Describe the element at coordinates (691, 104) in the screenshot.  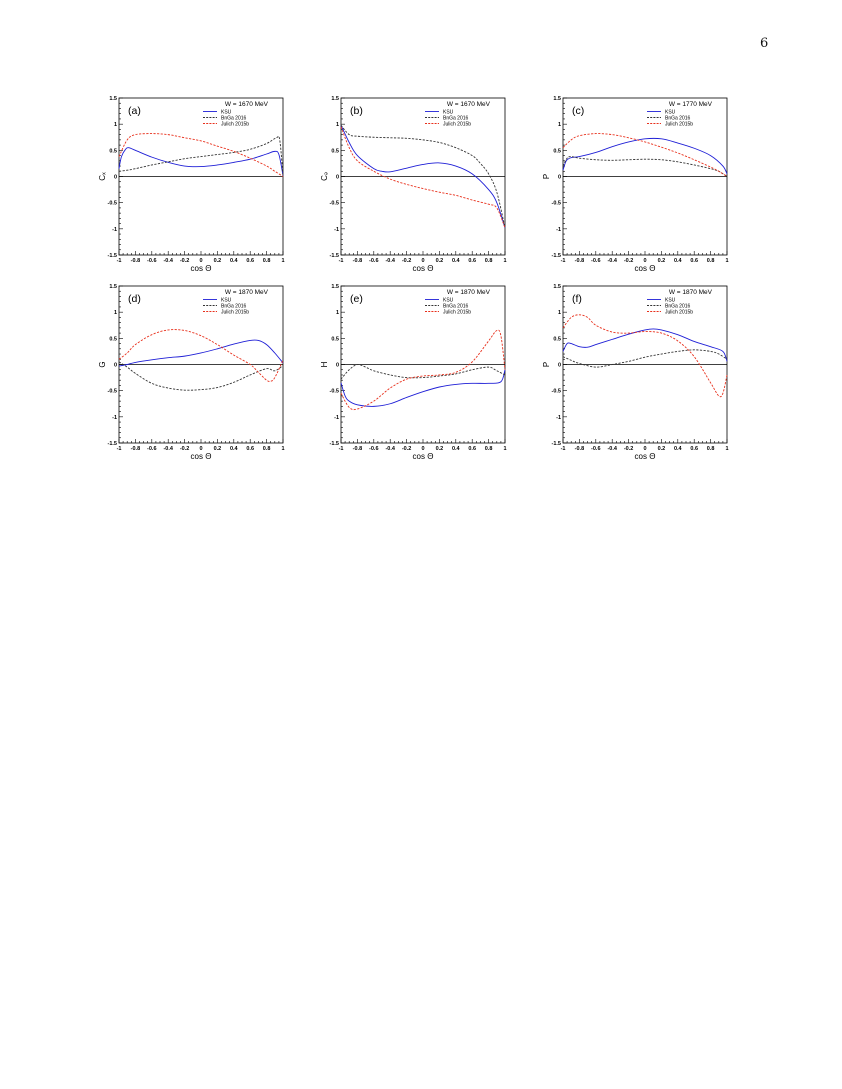
I see `chart-title: W = 1770 MeV` at that location.